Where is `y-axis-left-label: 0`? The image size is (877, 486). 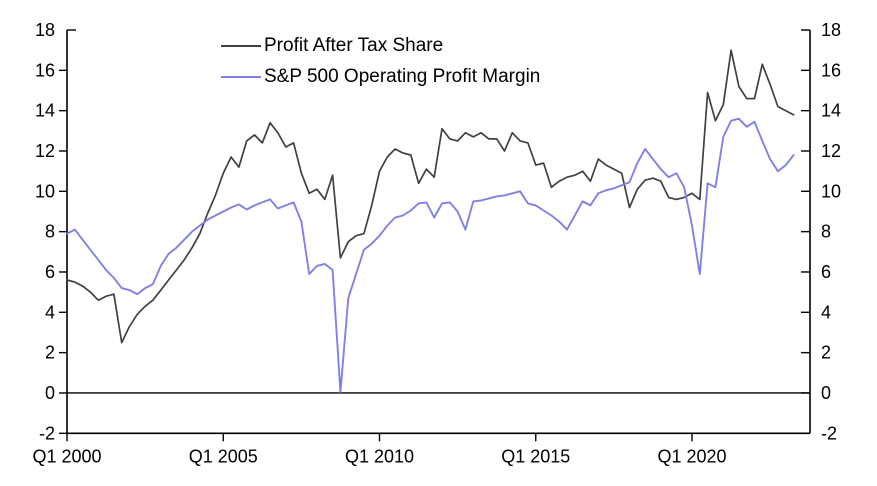
y-axis-left-label: 0 is located at coordinates (50, 393).